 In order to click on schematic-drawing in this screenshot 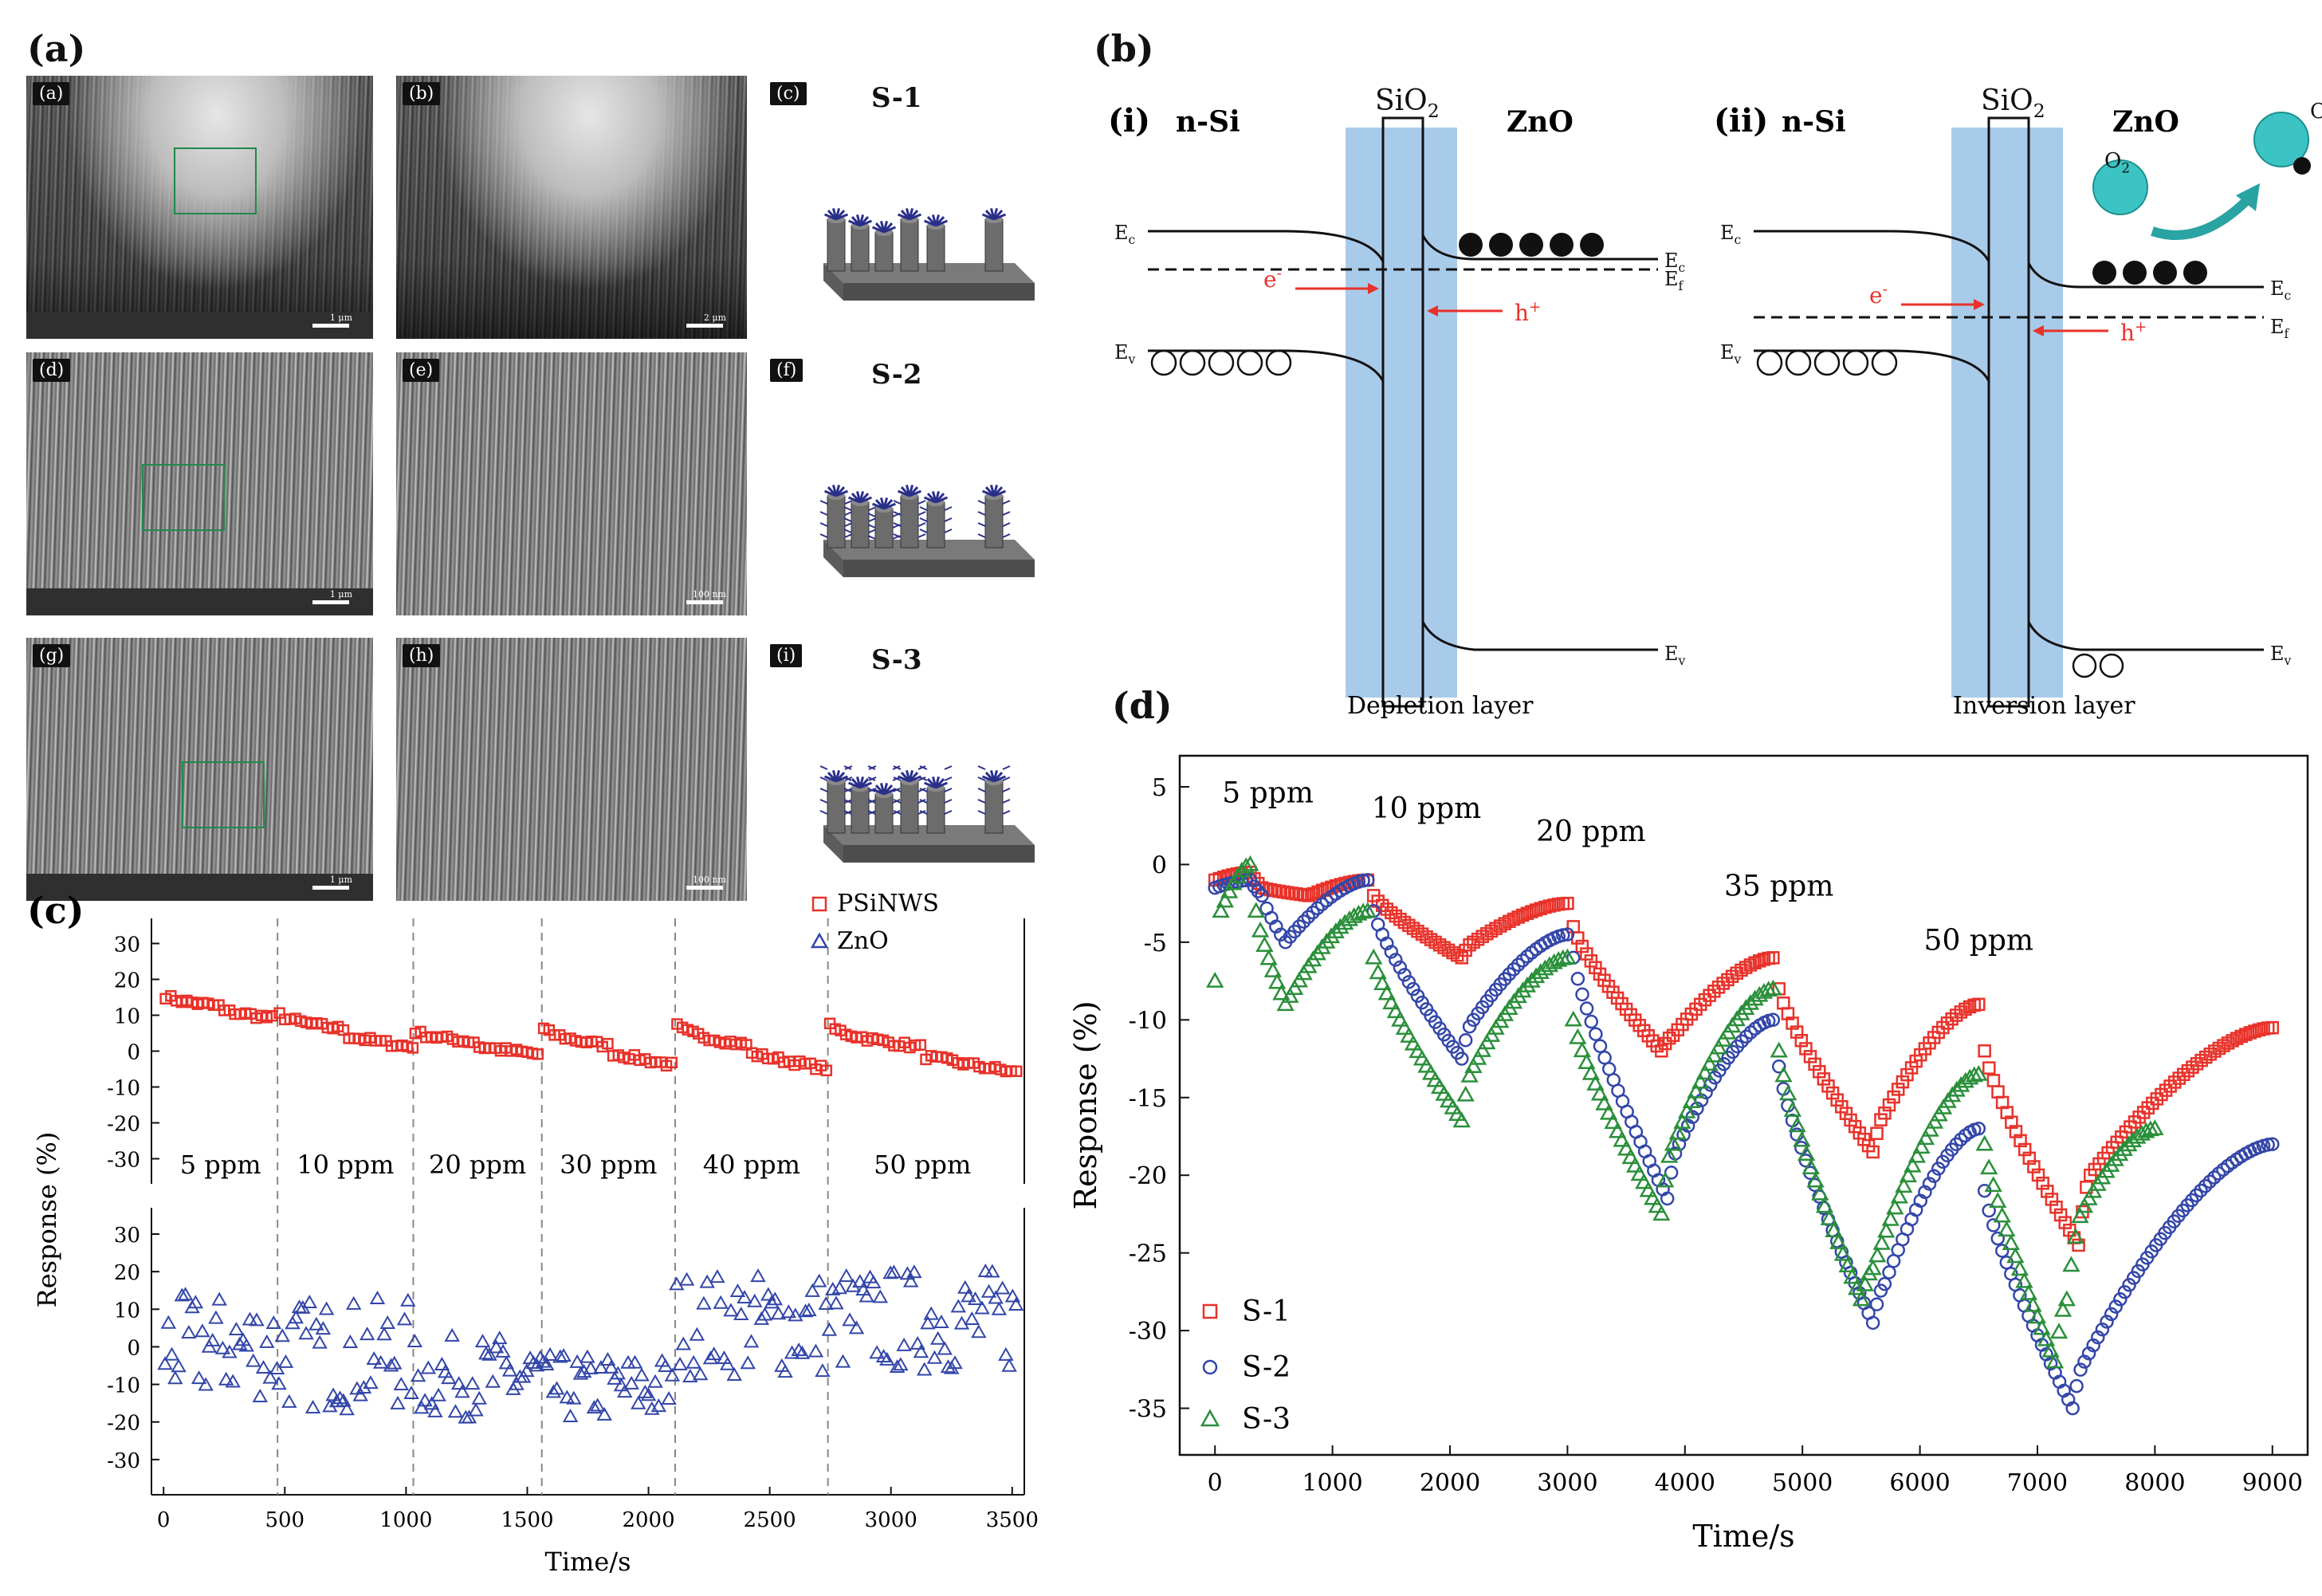, I will do `click(929, 254)`.